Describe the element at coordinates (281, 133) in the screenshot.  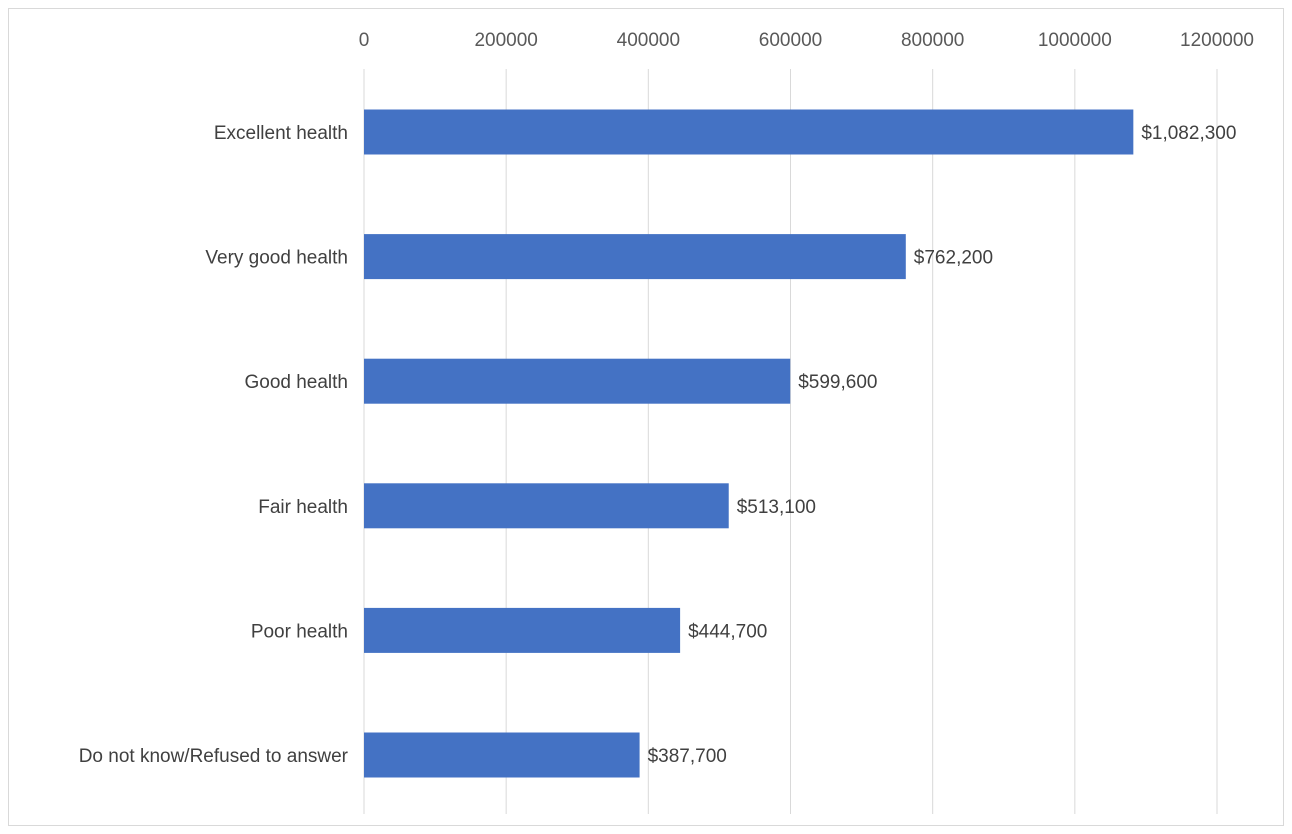
I see `category-label-excellent-health: Excellent health` at that location.